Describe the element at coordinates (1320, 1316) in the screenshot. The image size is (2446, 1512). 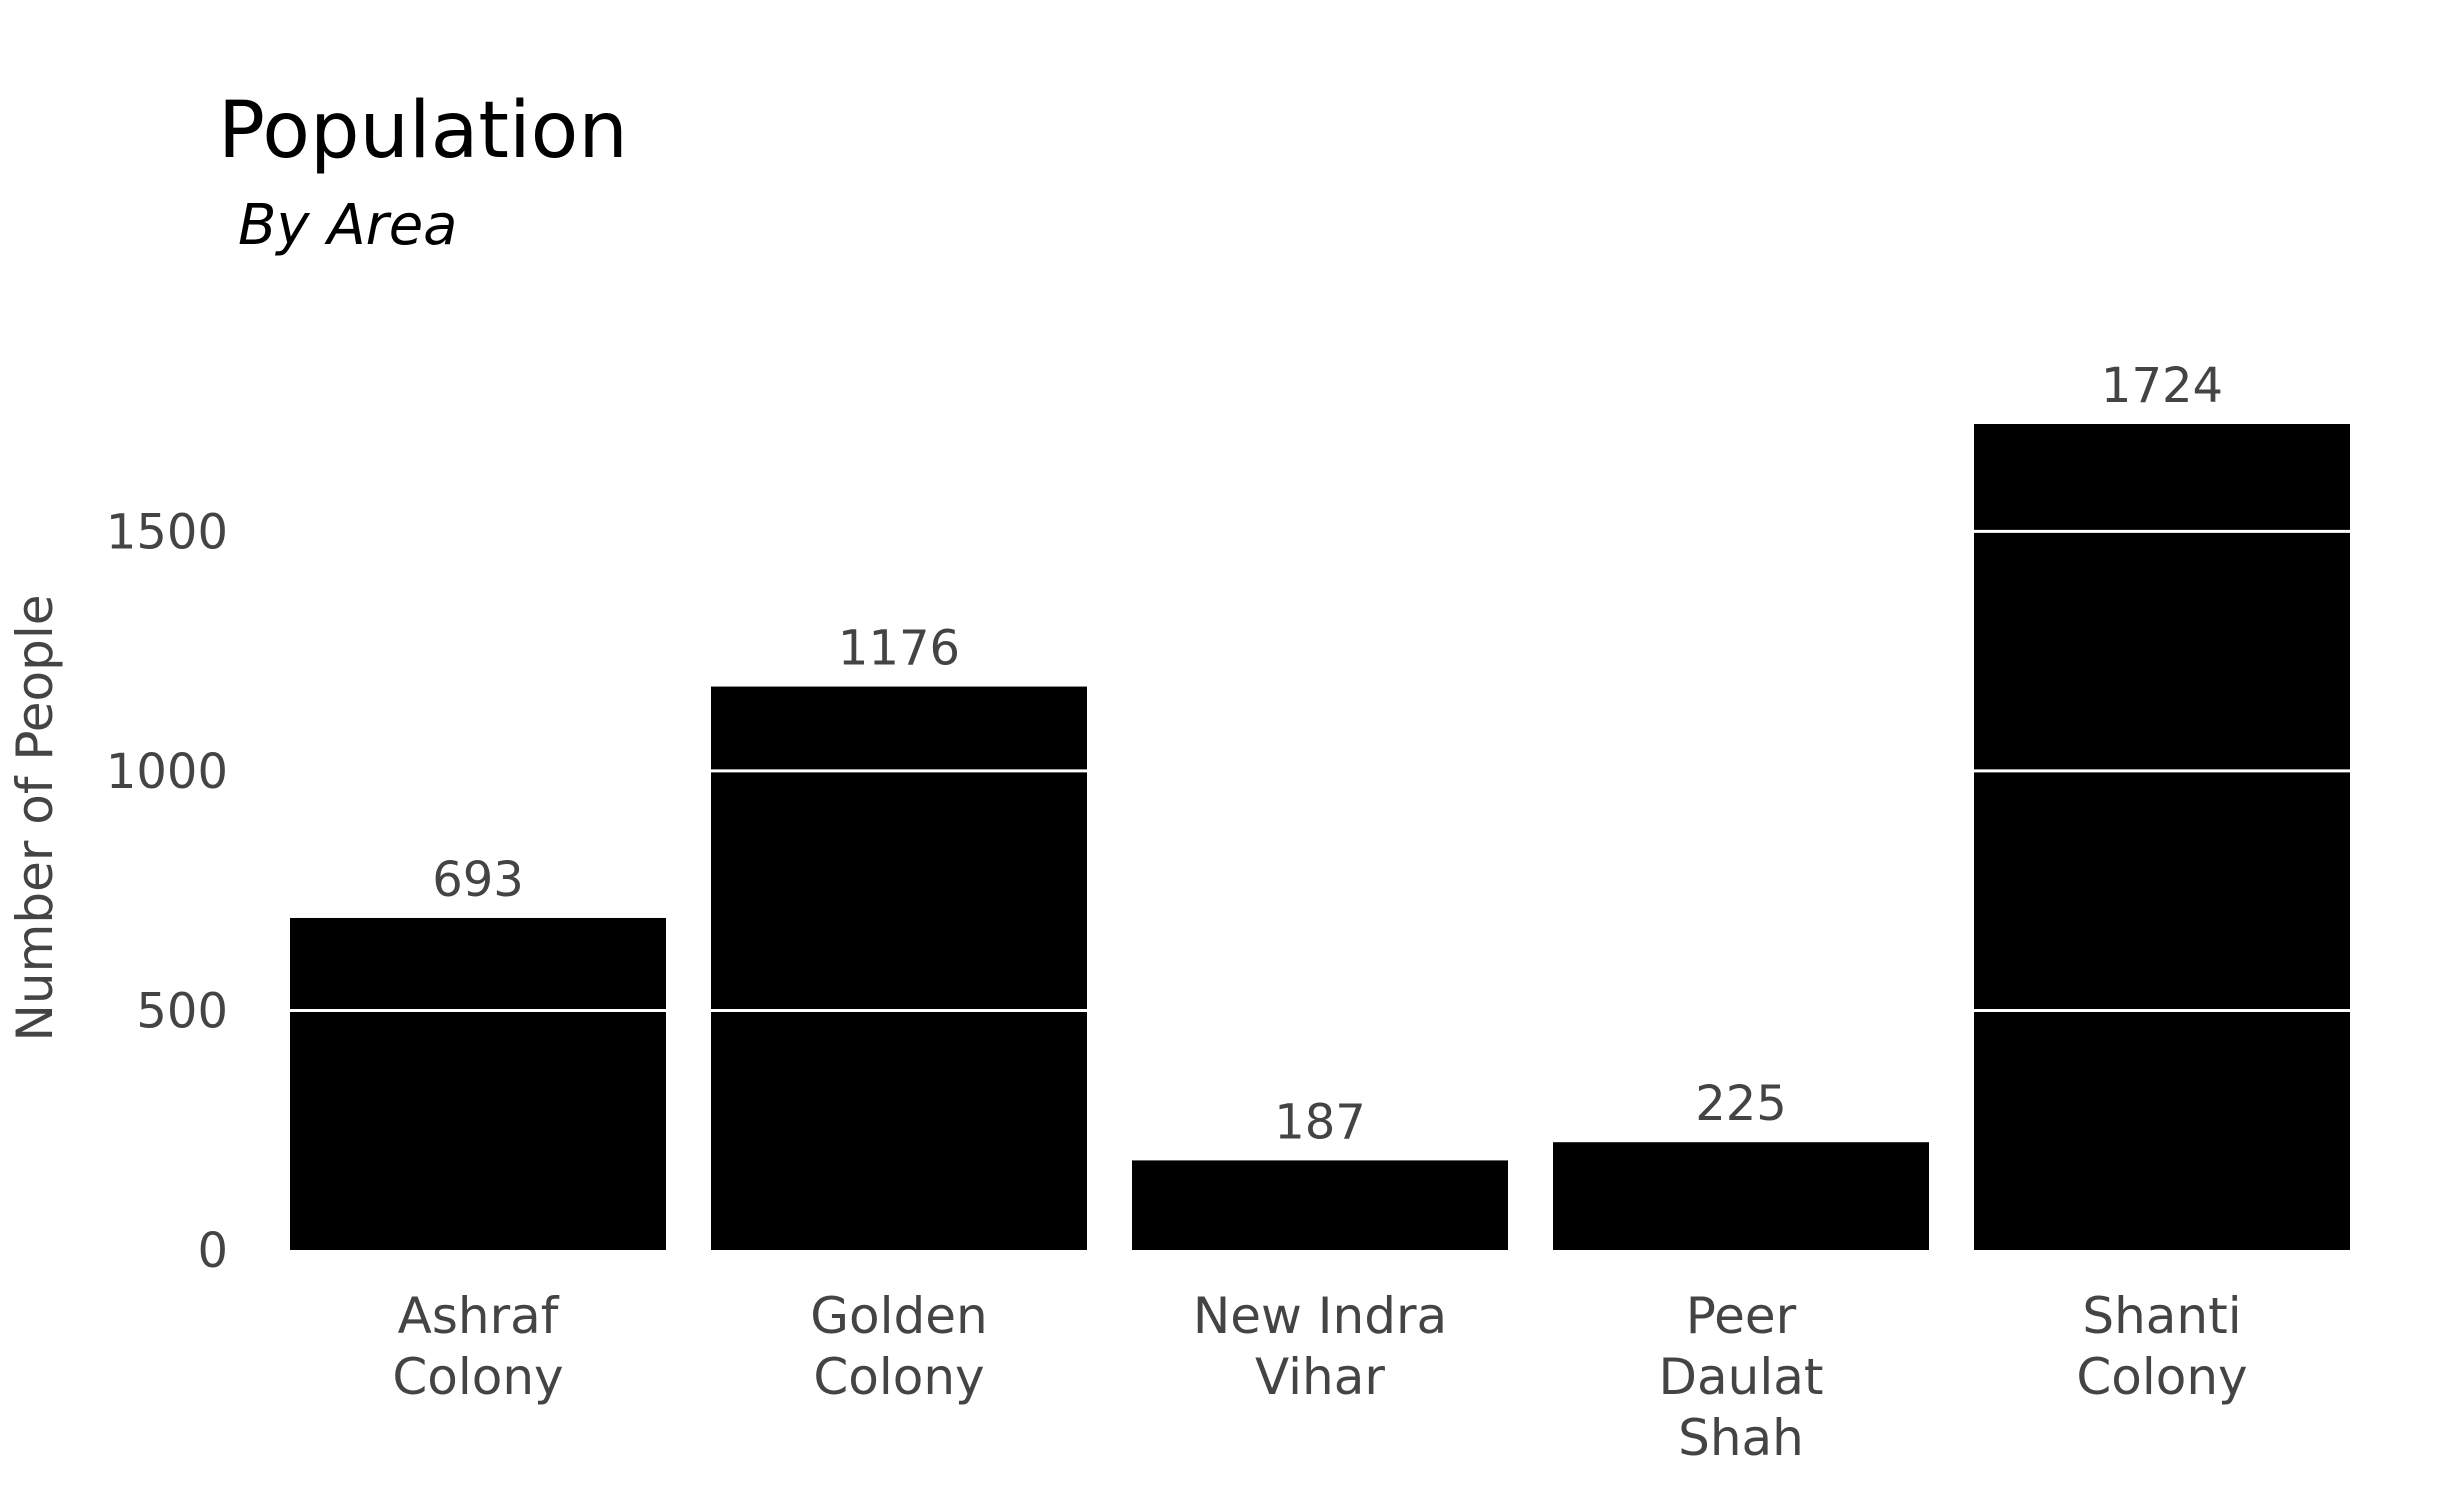
I see `x-tick-label-line: New Indra` at that location.